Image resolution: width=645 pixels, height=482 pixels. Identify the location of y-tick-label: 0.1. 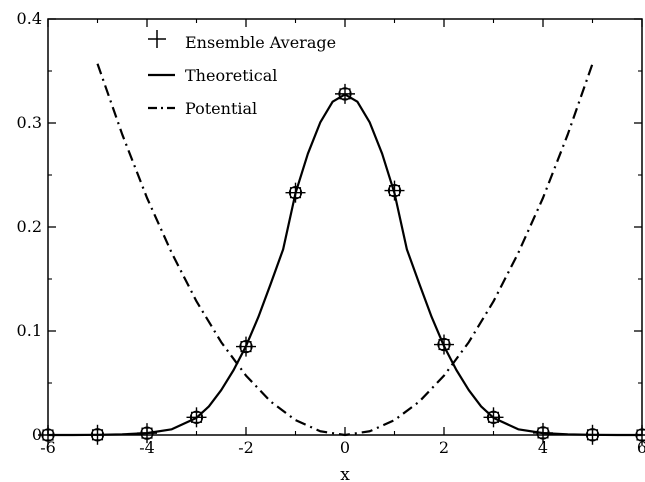
(29, 330).